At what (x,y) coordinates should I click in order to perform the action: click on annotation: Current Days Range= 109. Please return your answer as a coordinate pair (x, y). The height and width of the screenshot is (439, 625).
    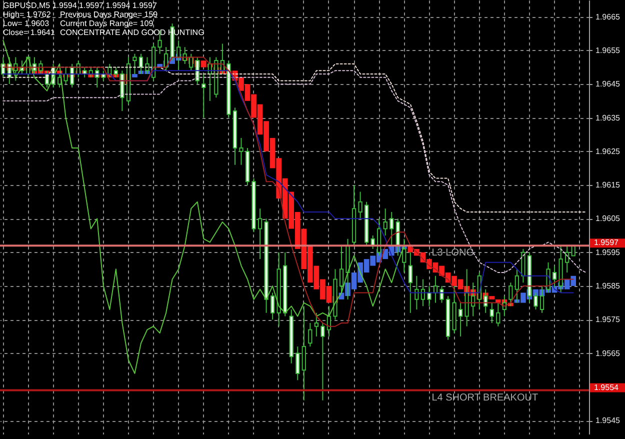
    Looking at the image, I should click on (107, 23).